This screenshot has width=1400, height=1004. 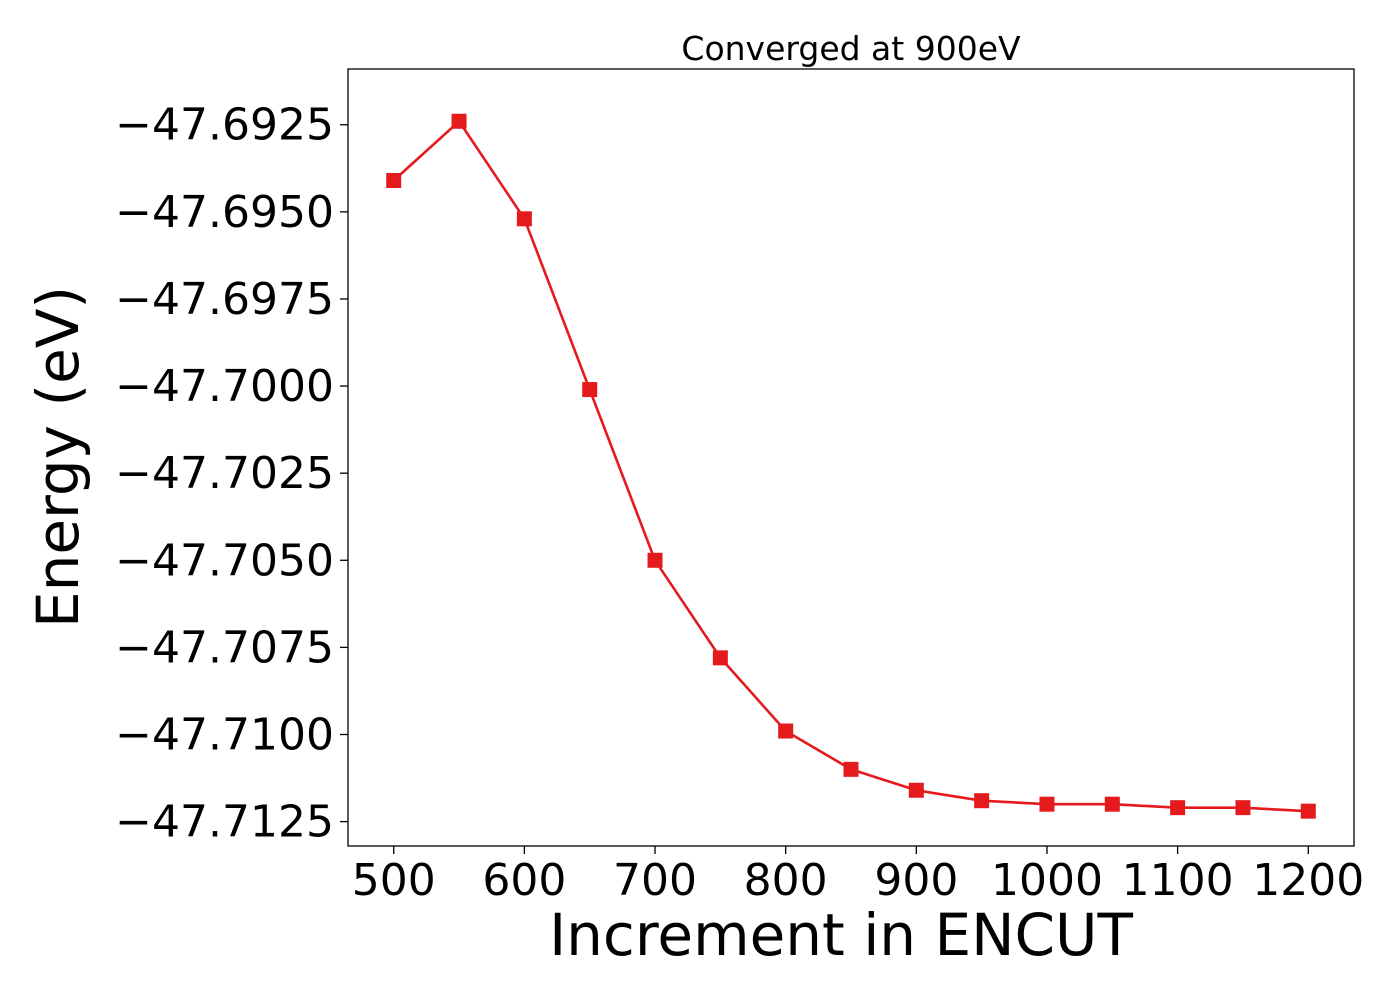 I want to click on y-tick-label: −47.7125, so click(x=224, y=822).